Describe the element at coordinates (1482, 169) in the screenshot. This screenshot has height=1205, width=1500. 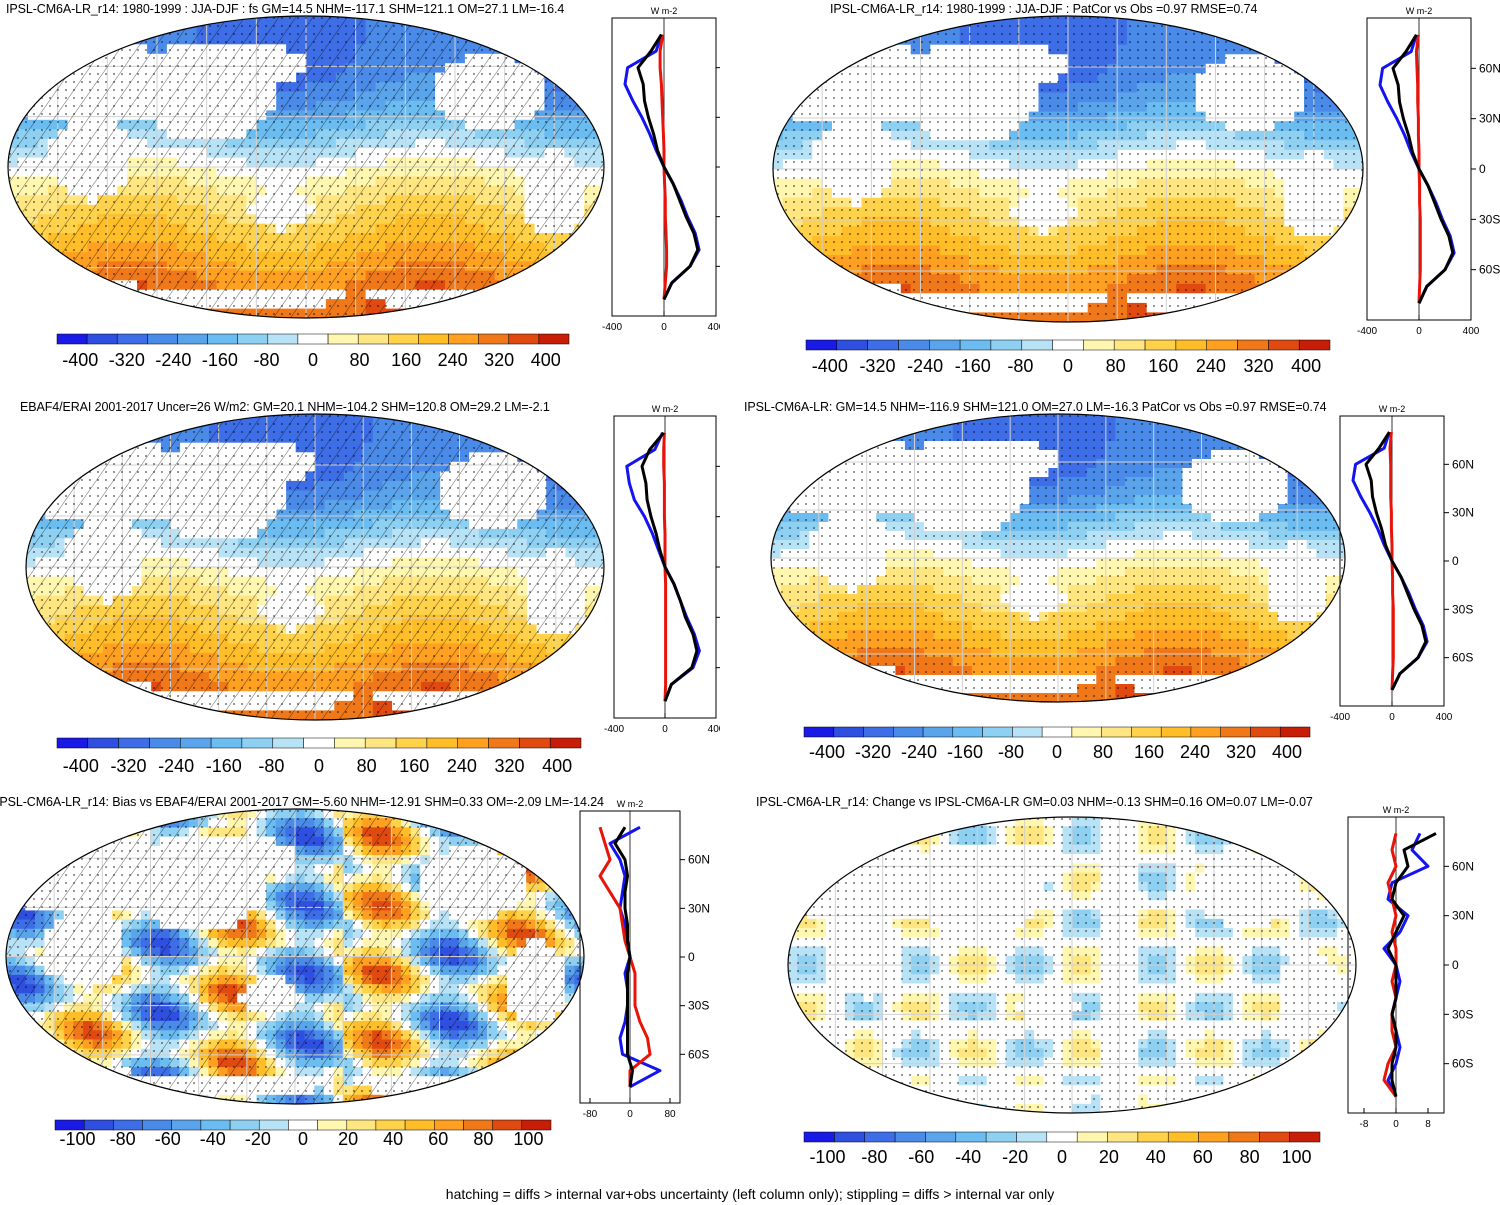
I see `lat-tick-label: 0` at that location.